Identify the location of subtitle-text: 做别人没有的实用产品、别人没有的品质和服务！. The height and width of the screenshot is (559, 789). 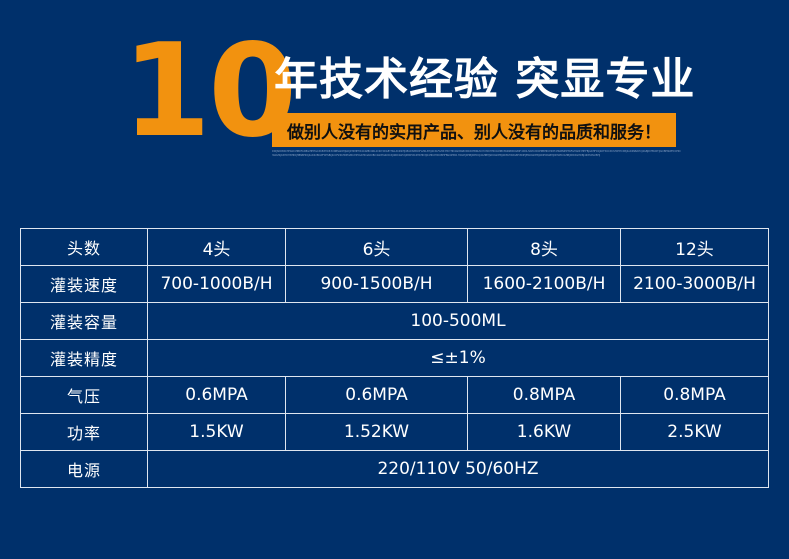
(474, 132).